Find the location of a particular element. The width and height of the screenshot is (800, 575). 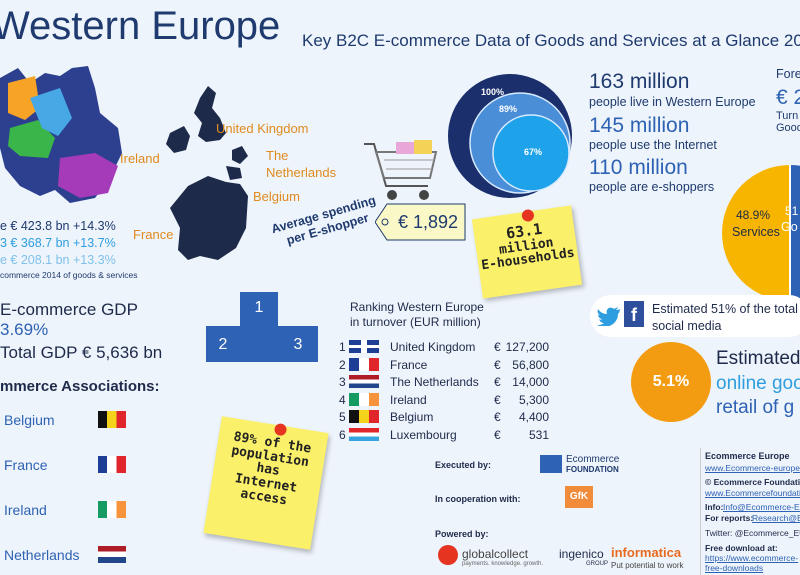

uk-flag-icon is located at coordinates (364, 346).